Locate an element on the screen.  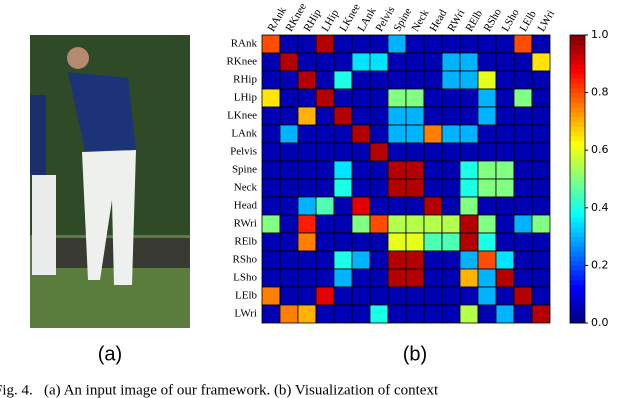
photo-trousers is located at coordinates (109, 217).